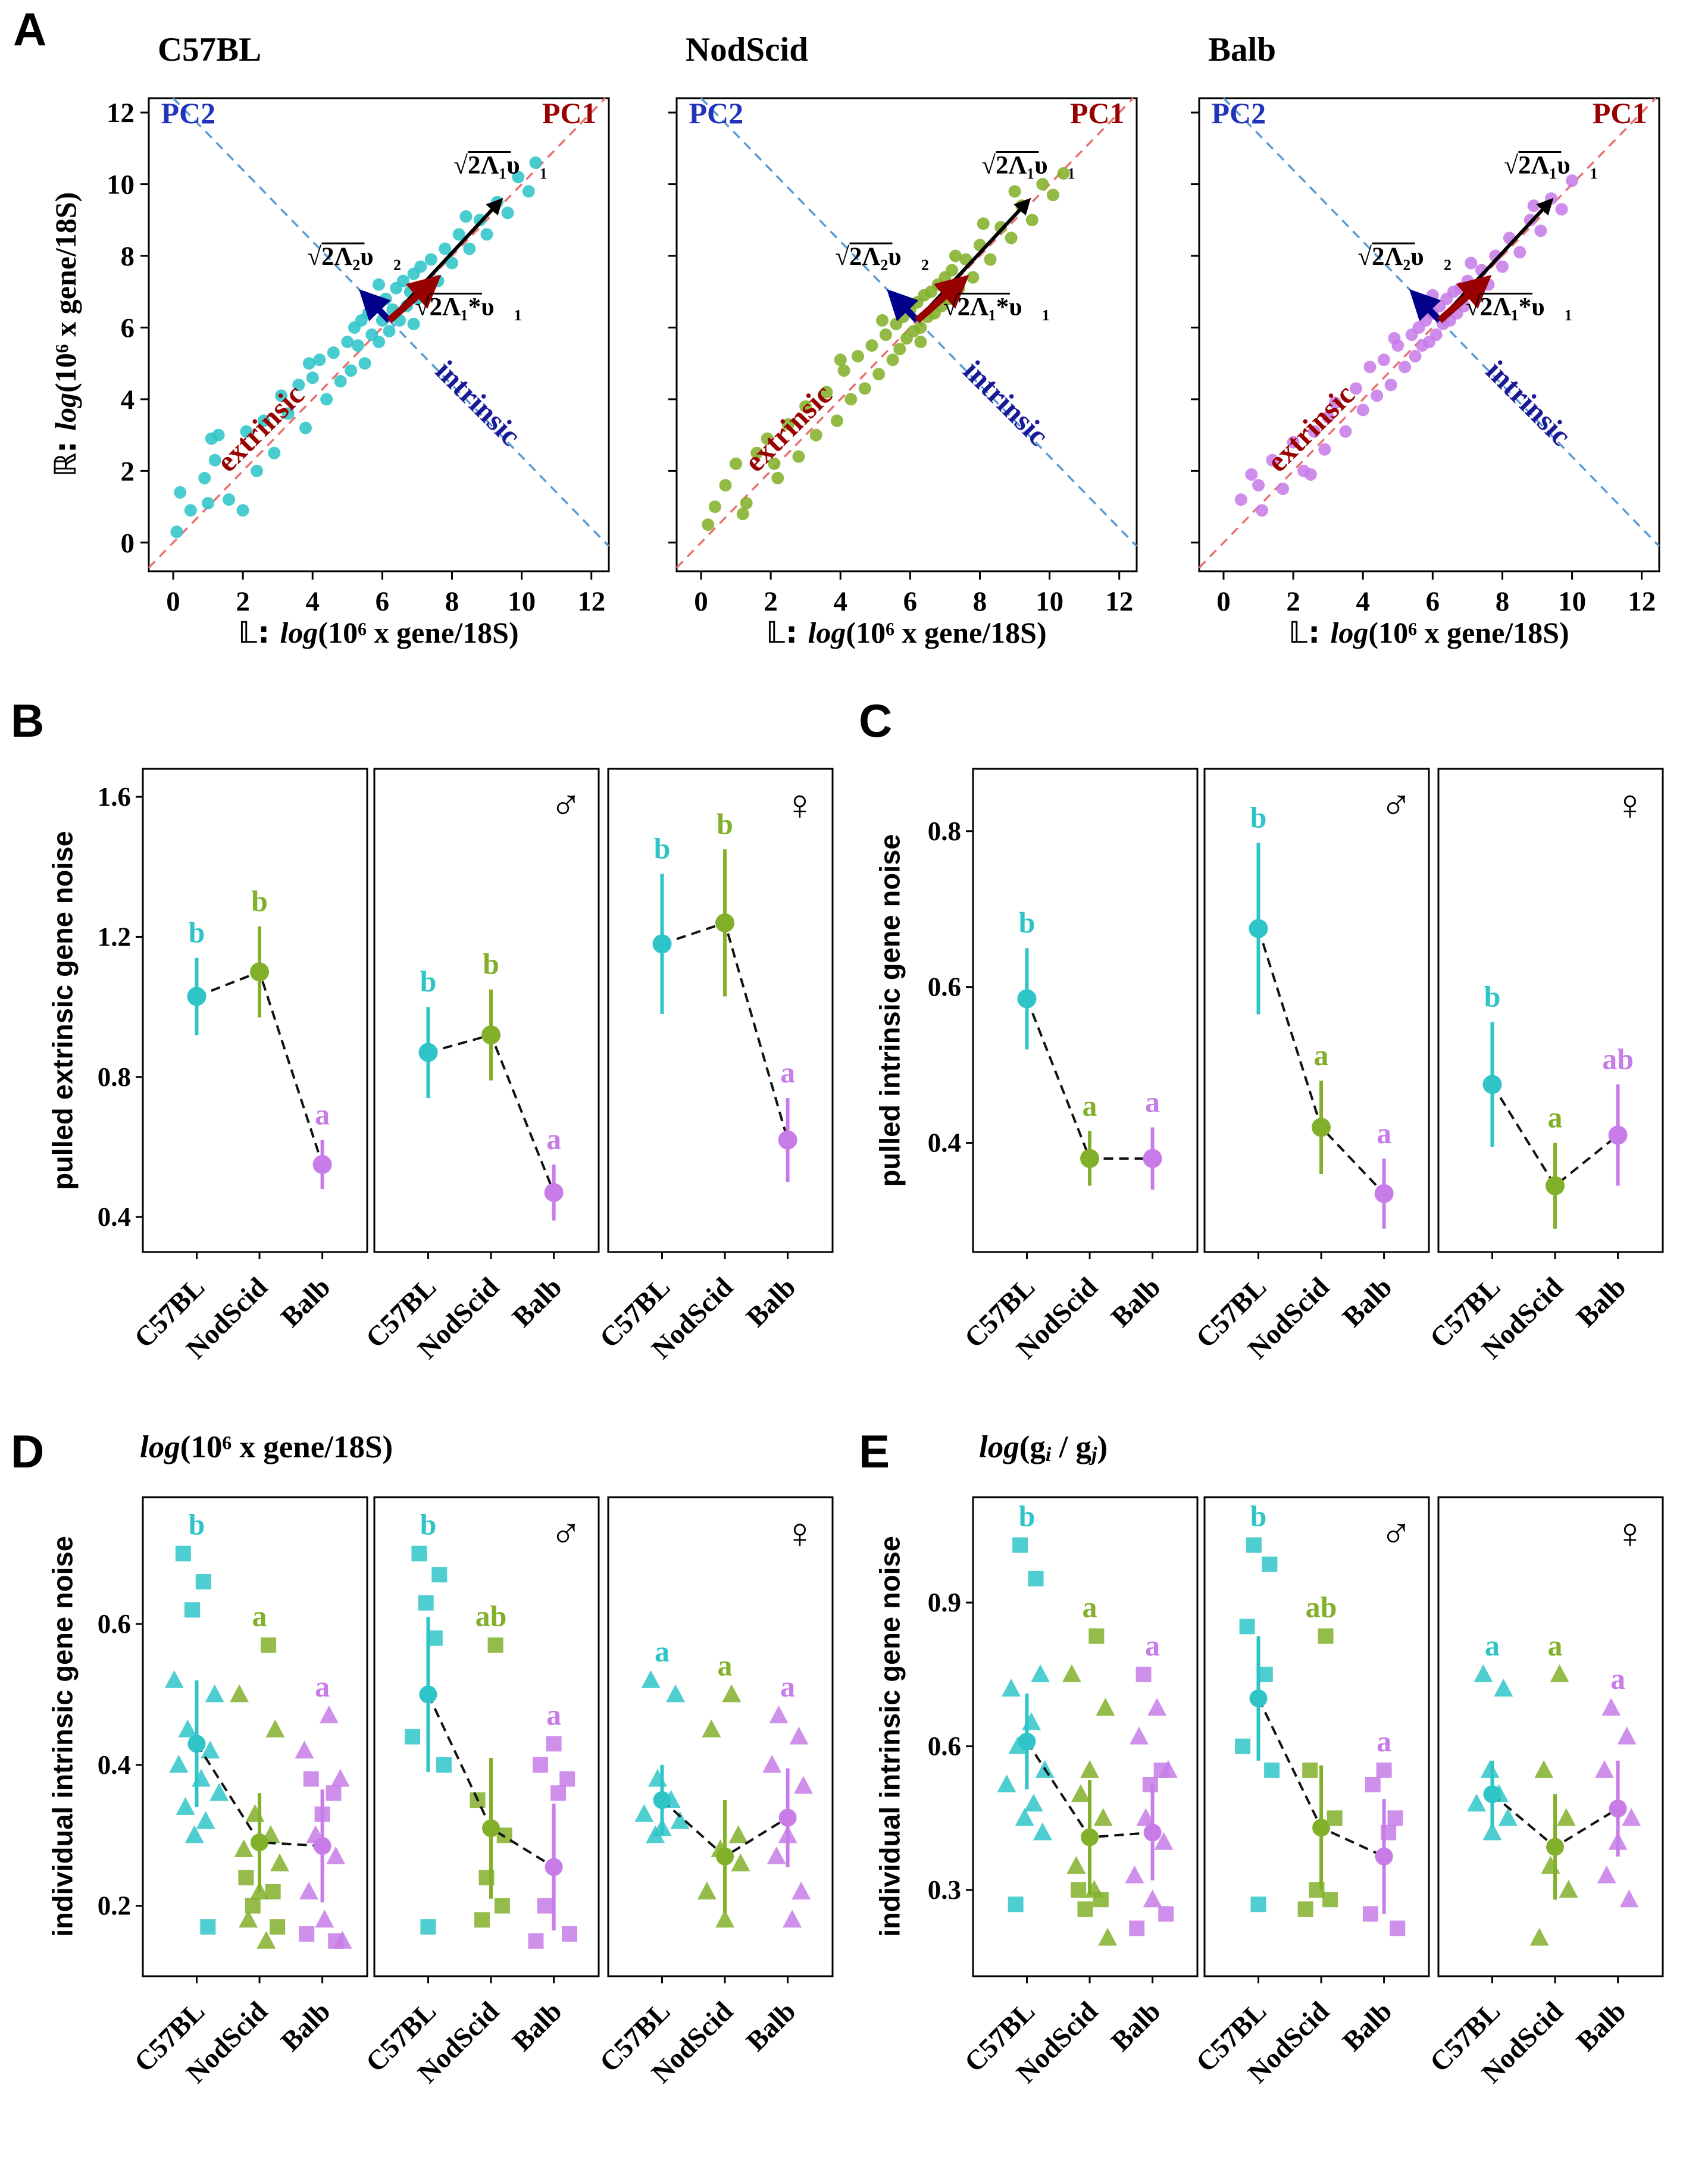  Describe the element at coordinates (1083, 1447) in the screenshot. I see `g-j-symbol: g` at that location.